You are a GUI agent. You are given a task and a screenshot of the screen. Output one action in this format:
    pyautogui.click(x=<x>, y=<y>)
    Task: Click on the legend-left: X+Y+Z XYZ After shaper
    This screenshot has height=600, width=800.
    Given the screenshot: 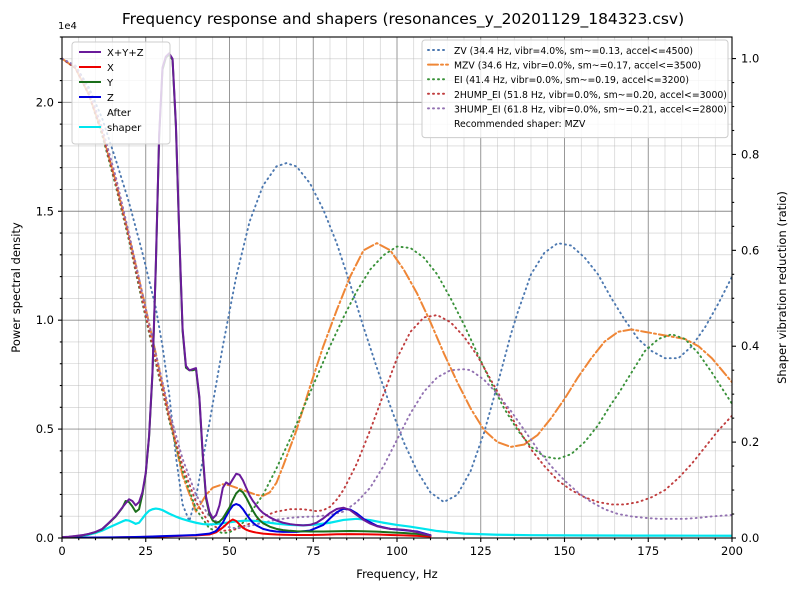 What is the action you would take?
    pyautogui.click(x=121, y=93)
    